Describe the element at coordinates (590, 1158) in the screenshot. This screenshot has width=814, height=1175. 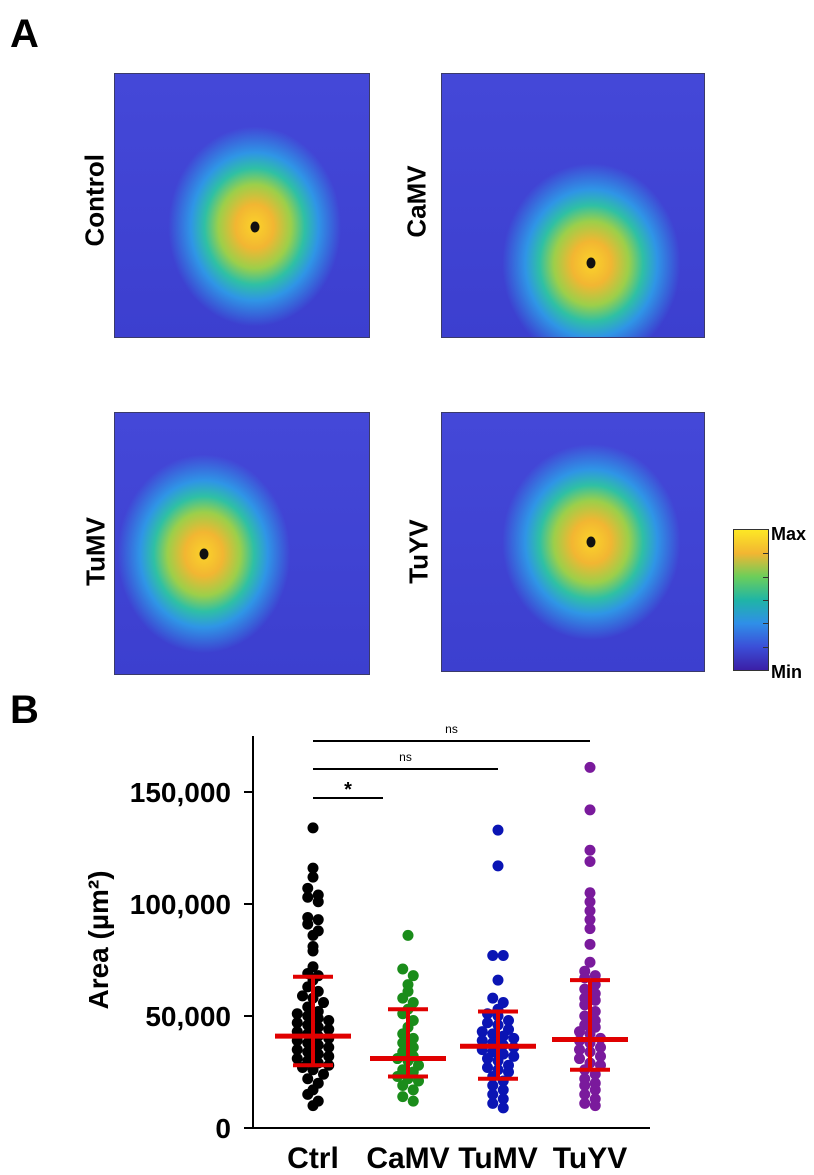
I see `x-tick-label: TuYV` at that location.